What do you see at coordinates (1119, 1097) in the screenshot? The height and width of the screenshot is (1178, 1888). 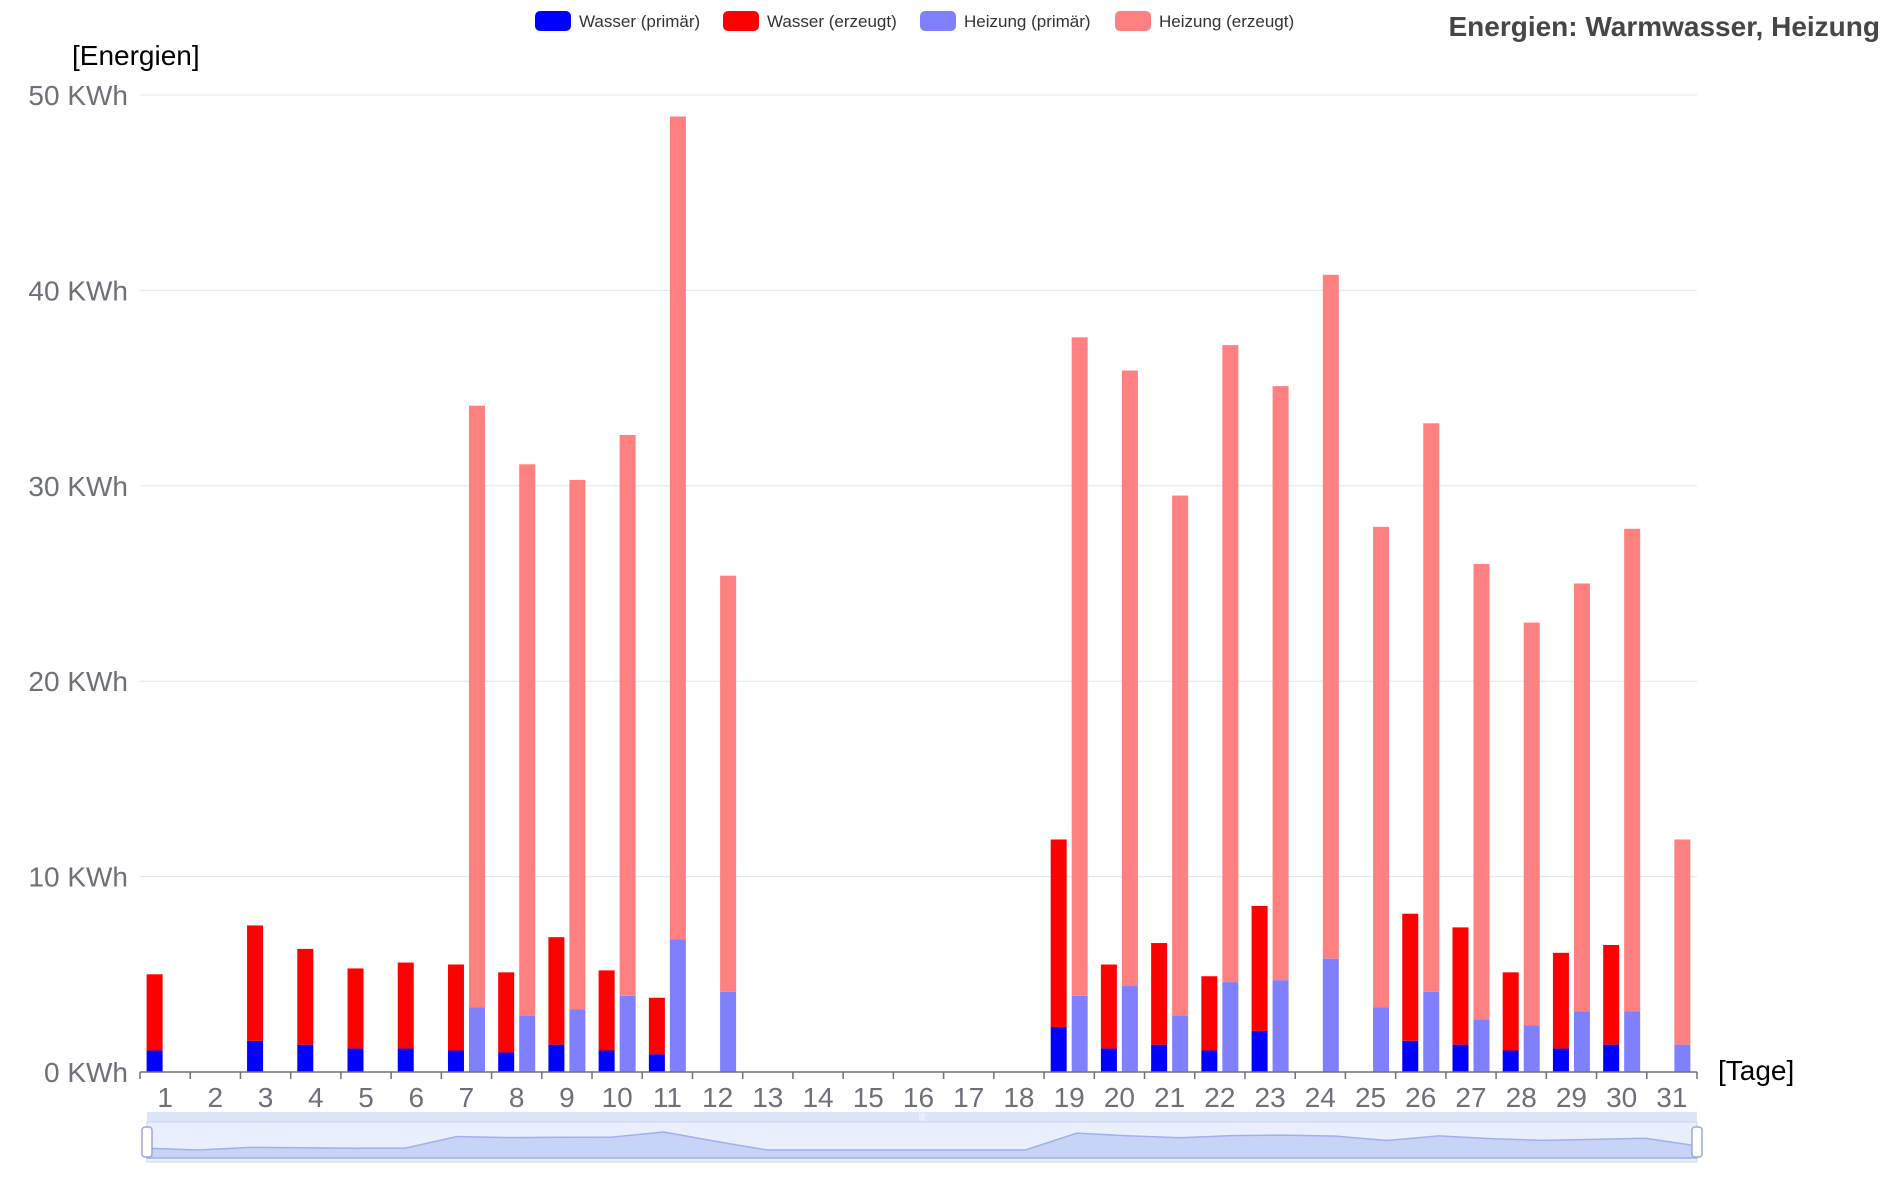 I see `x-tick-label: 20` at bounding box center [1119, 1097].